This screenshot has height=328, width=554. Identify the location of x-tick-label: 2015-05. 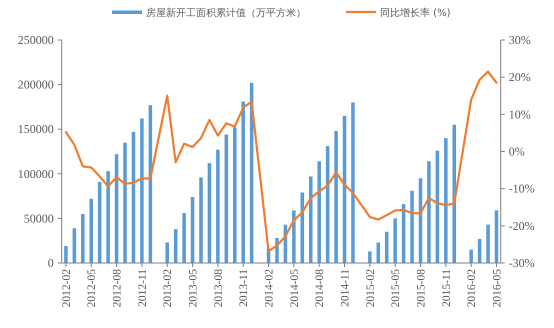
(396, 288).